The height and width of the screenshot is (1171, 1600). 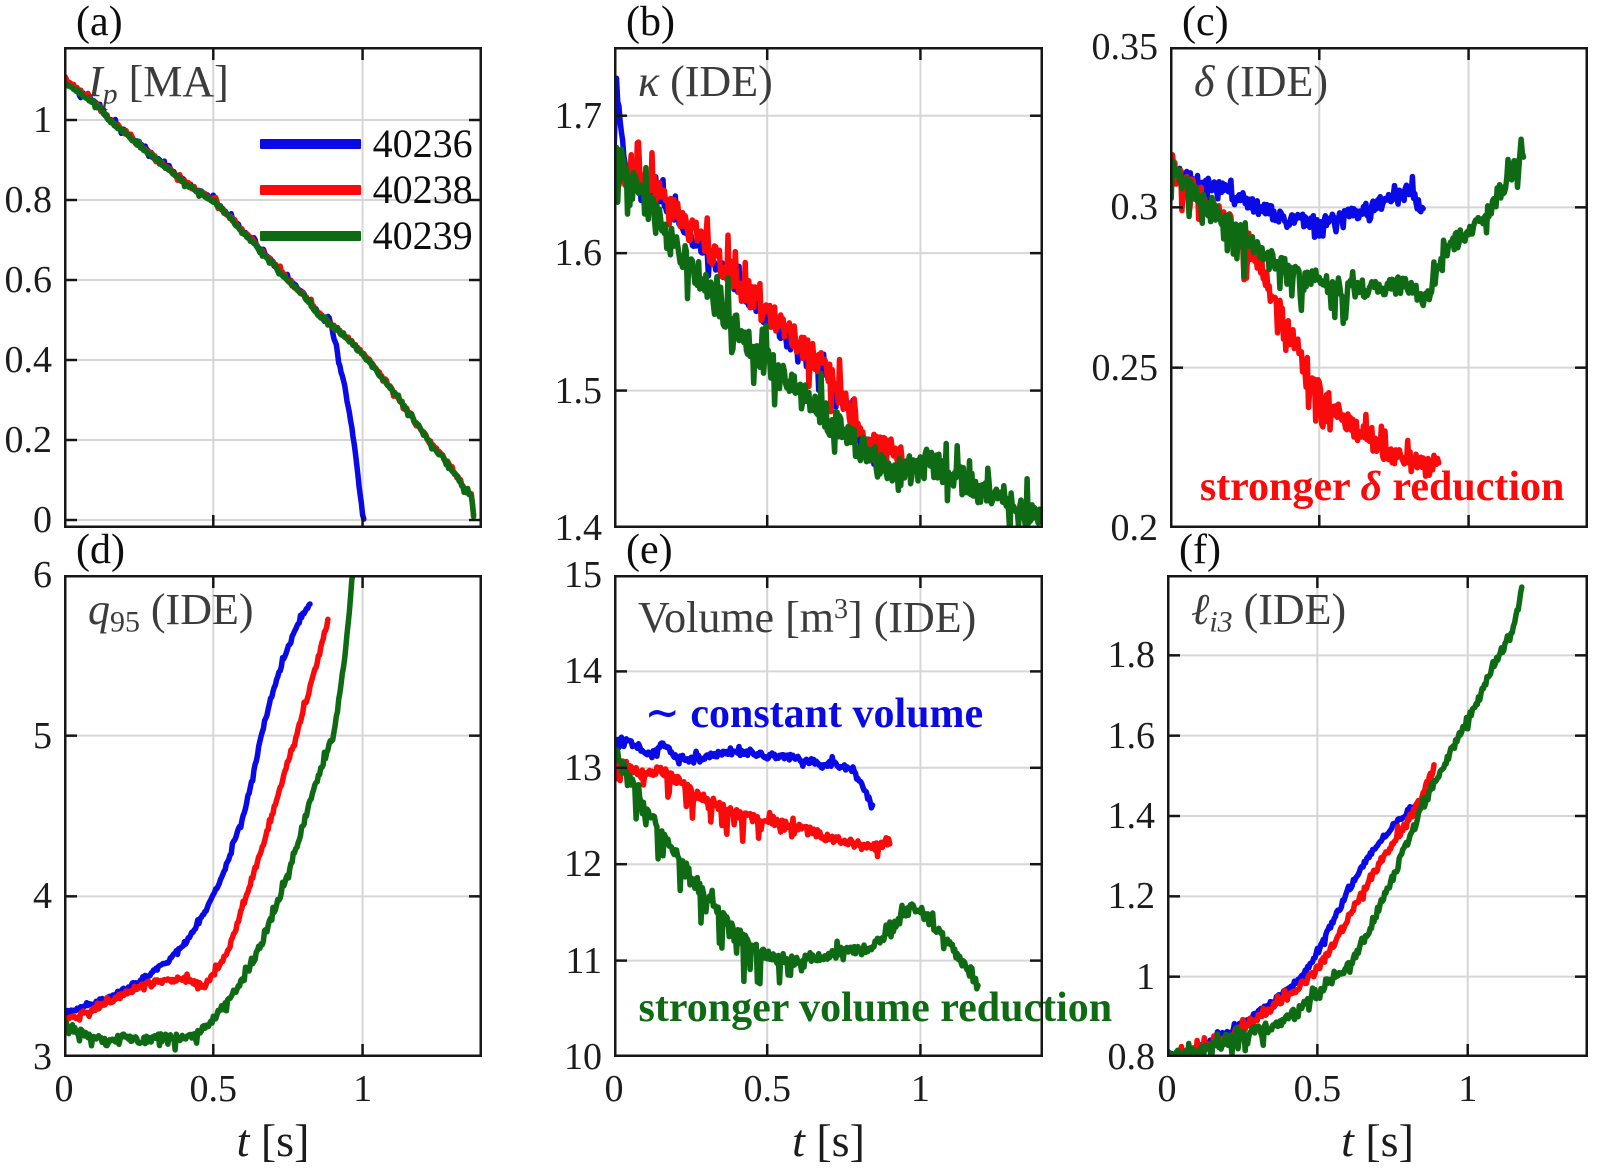 What do you see at coordinates (125, 622) in the screenshot?
I see `text-segment: 95` at bounding box center [125, 622].